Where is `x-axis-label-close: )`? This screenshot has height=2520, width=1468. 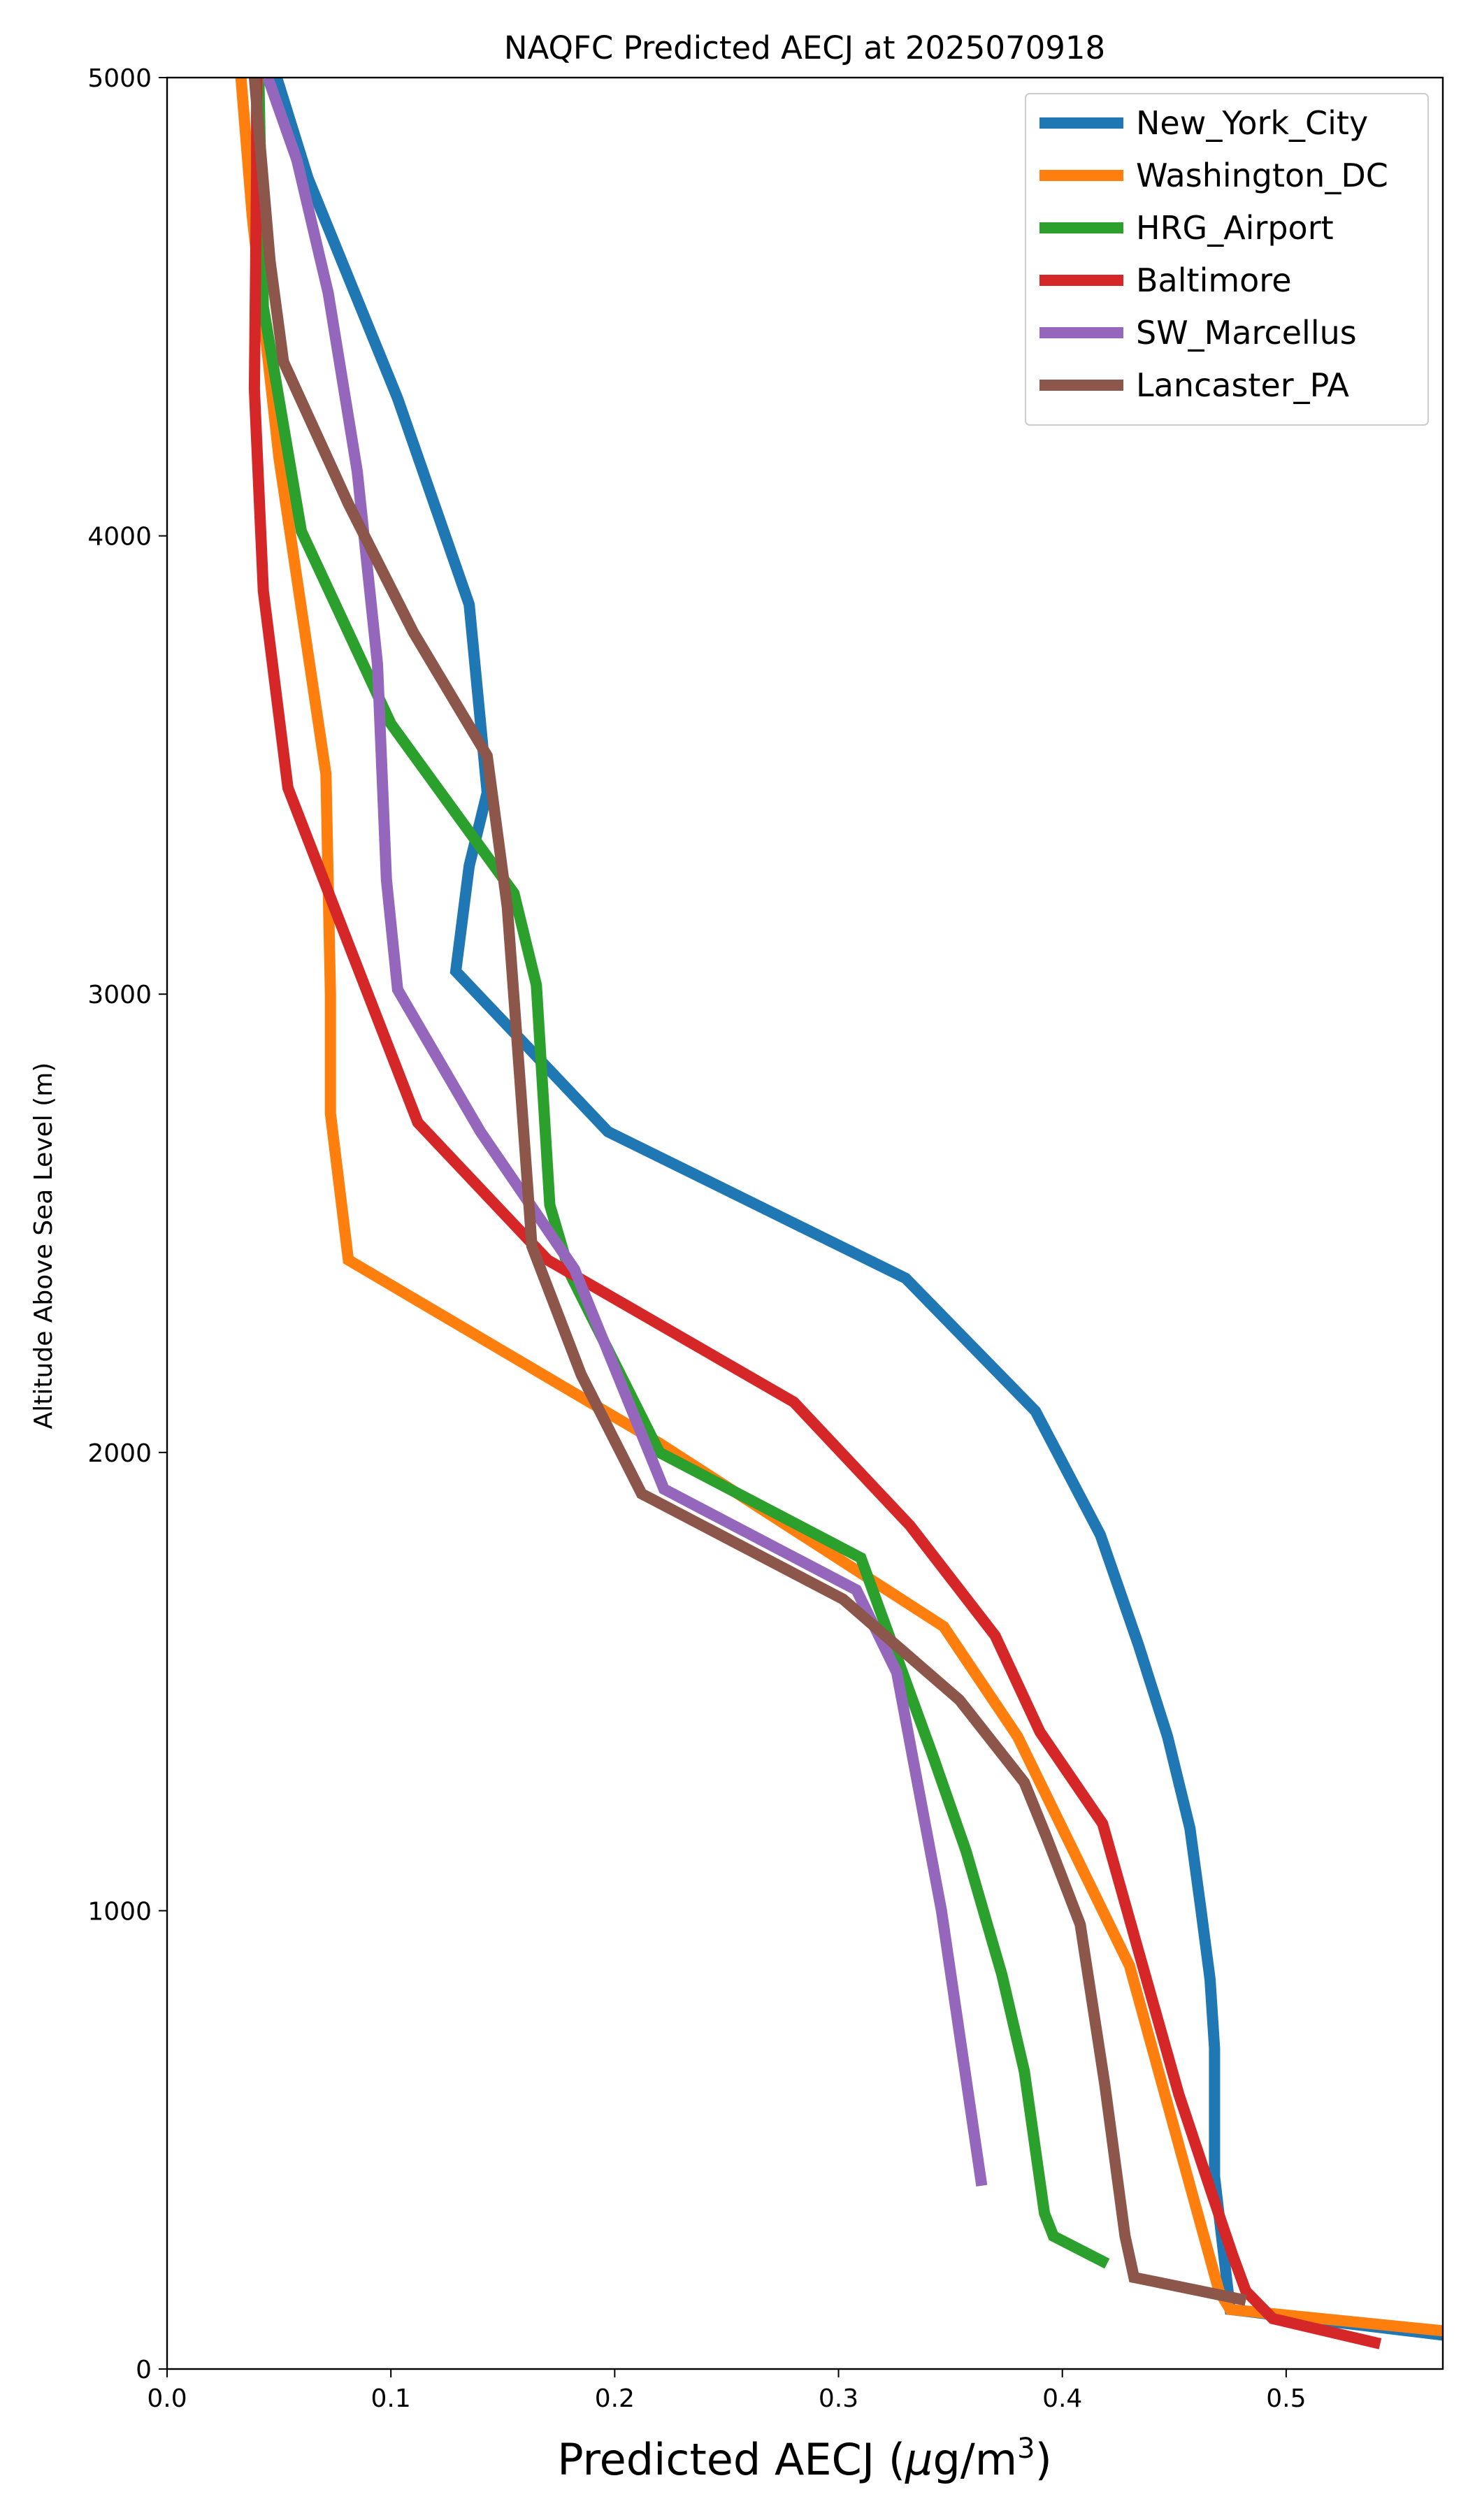 x-axis-label-close: ) is located at coordinates (1043, 2460).